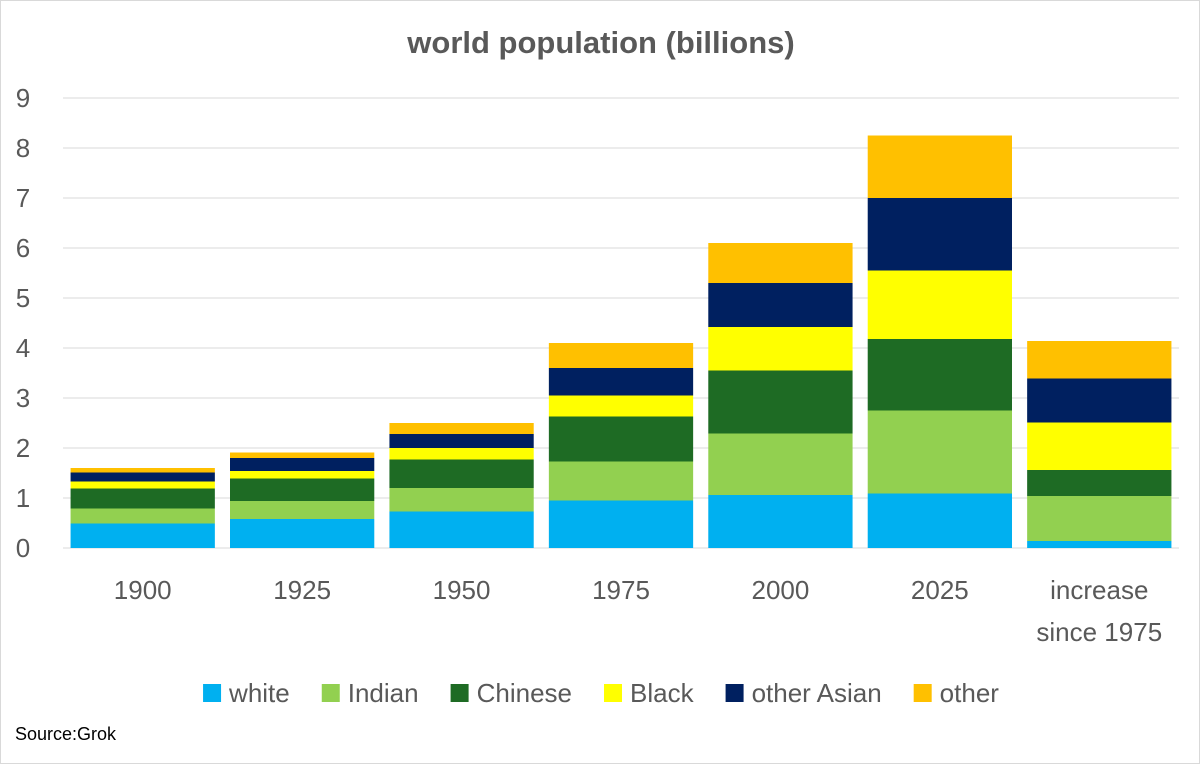 This screenshot has height=765, width=1200. Describe the element at coordinates (23, 448) in the screenshot. I see `y-tick-label: 2` at that location.